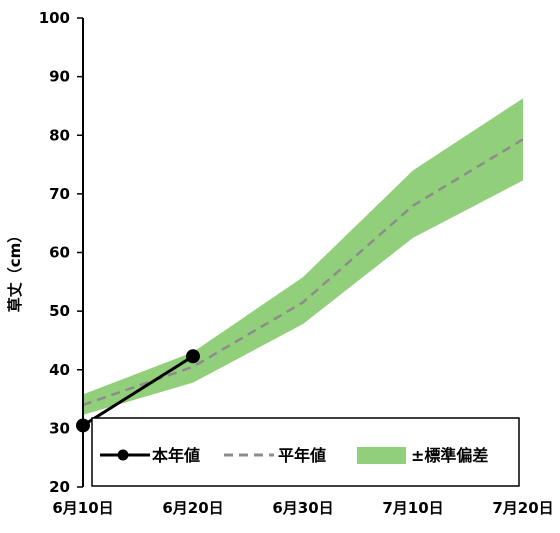 This screenshot has width=560, height=533. Describe the element at coordinates (59, 253) in the screenshot. I see `y-tick-label: 60` at that location.